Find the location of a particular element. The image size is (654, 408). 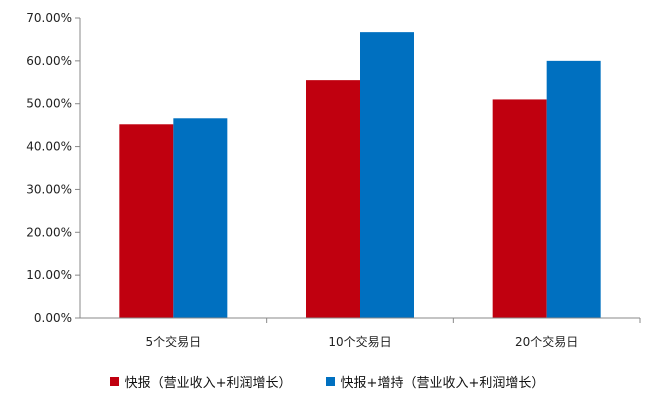

x-axis-ticks: 5个交易日 10个交易日 20个交易日 is located at coordinates (393, 333).